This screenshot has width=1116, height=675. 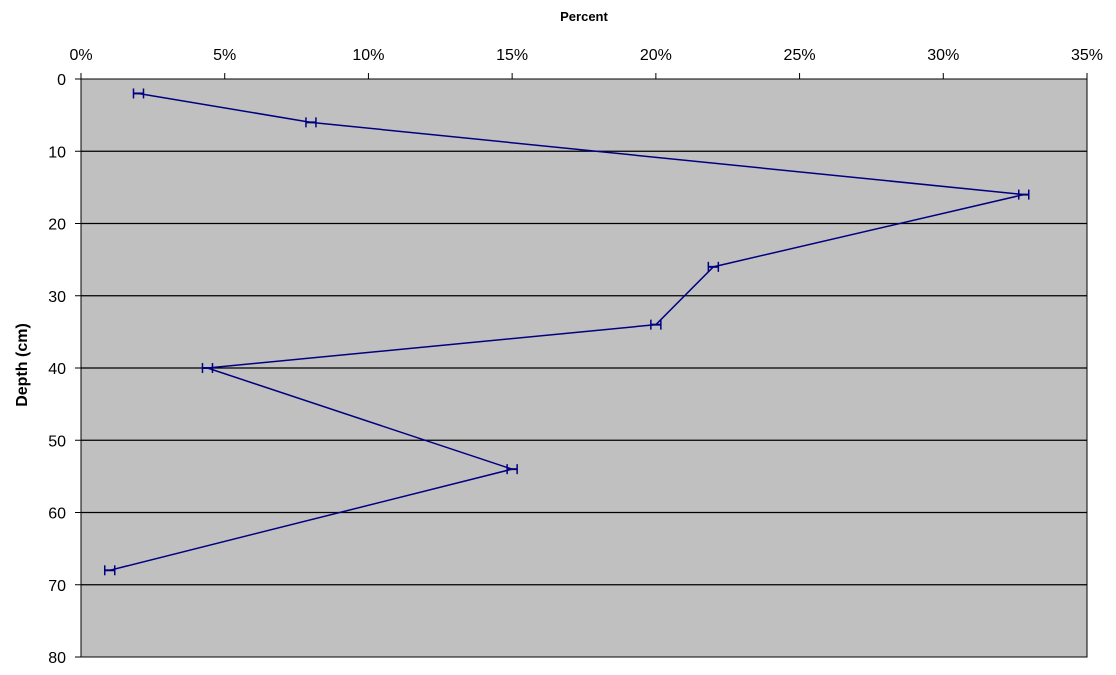 I want to click on x-tick-label: 5%, so click(x=224, y=55).